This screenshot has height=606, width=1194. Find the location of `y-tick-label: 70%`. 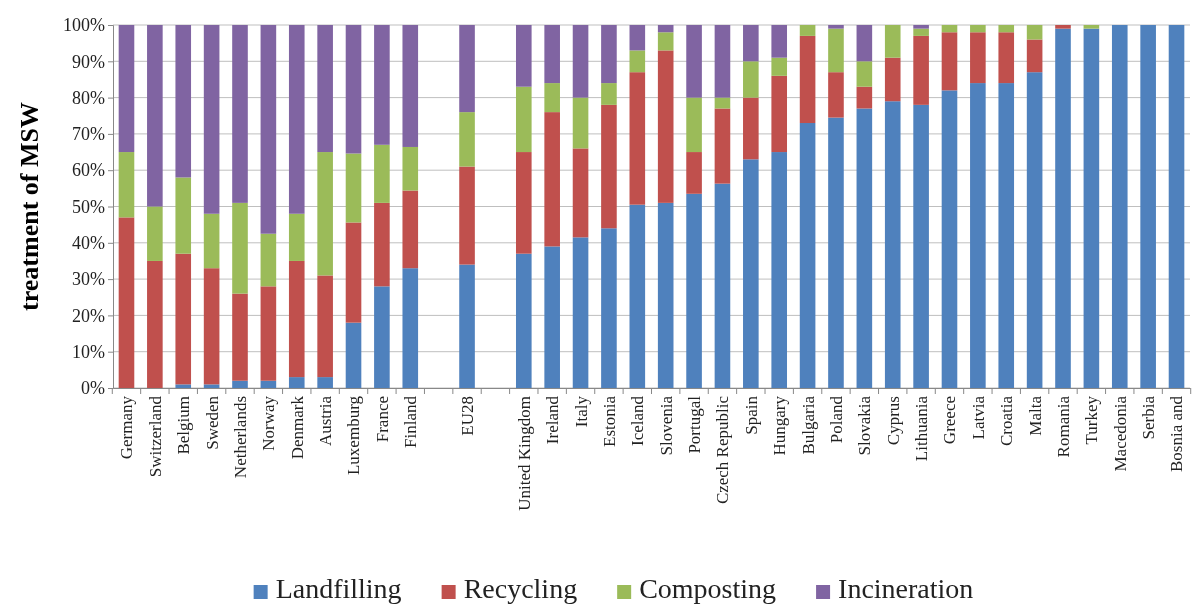

y-tick-label: 70% is located at coordinates (88, 134).